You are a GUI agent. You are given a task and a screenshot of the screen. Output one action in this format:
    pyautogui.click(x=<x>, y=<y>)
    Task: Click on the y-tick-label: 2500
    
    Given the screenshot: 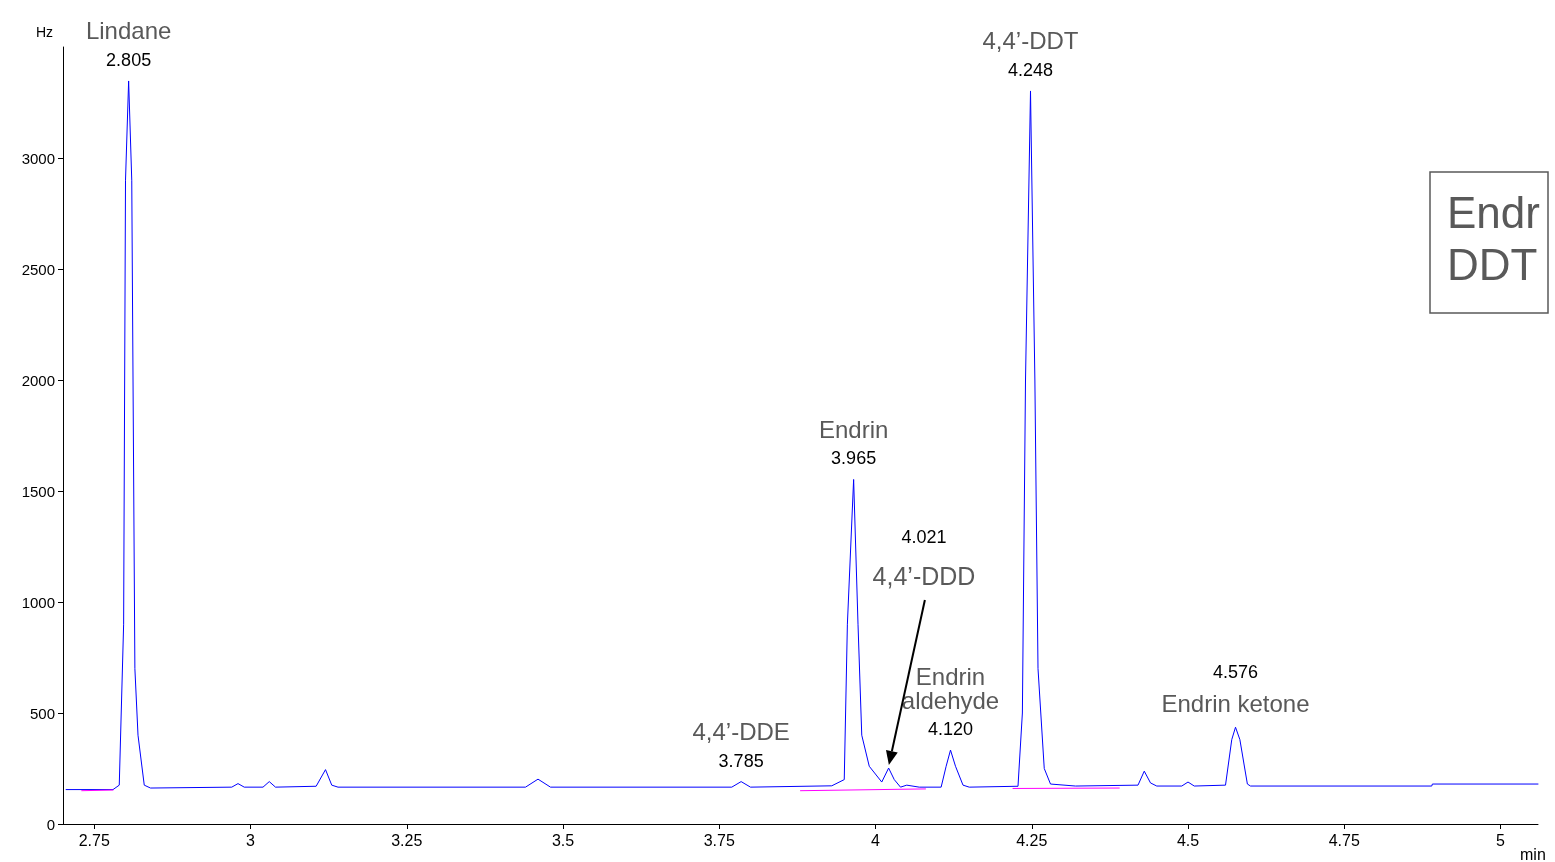 What is the action you would take?
    pyautogui.click(x=38, y=269)
    